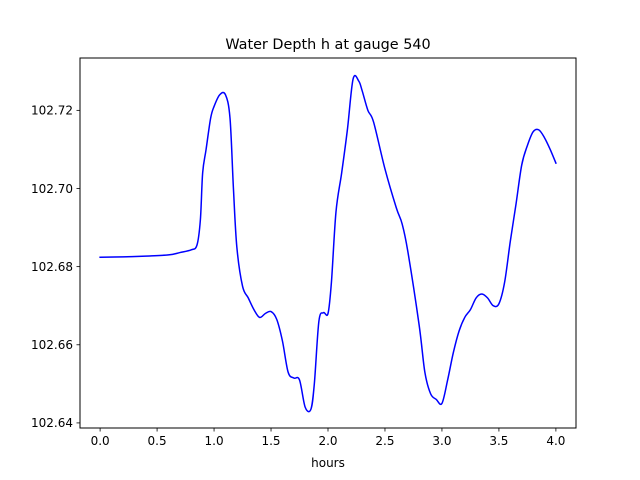 Image resolution: width=640 pixels, height=480 pixels. Describe the element at coordinates (327, 441) in the screenshot. I see `x-tick-label: 2.0` at that location.